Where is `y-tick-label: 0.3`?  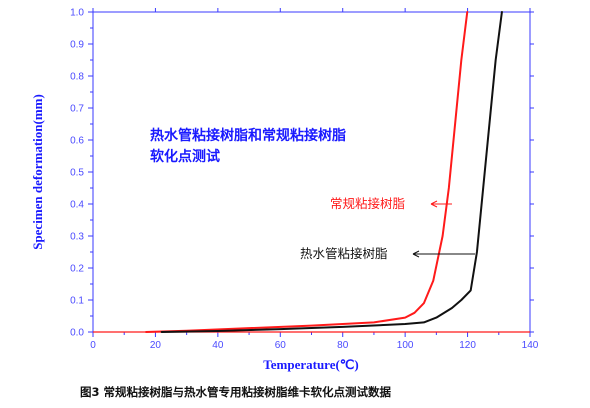 y-tick-label: 0.3 is located at coordinates (77, 237).